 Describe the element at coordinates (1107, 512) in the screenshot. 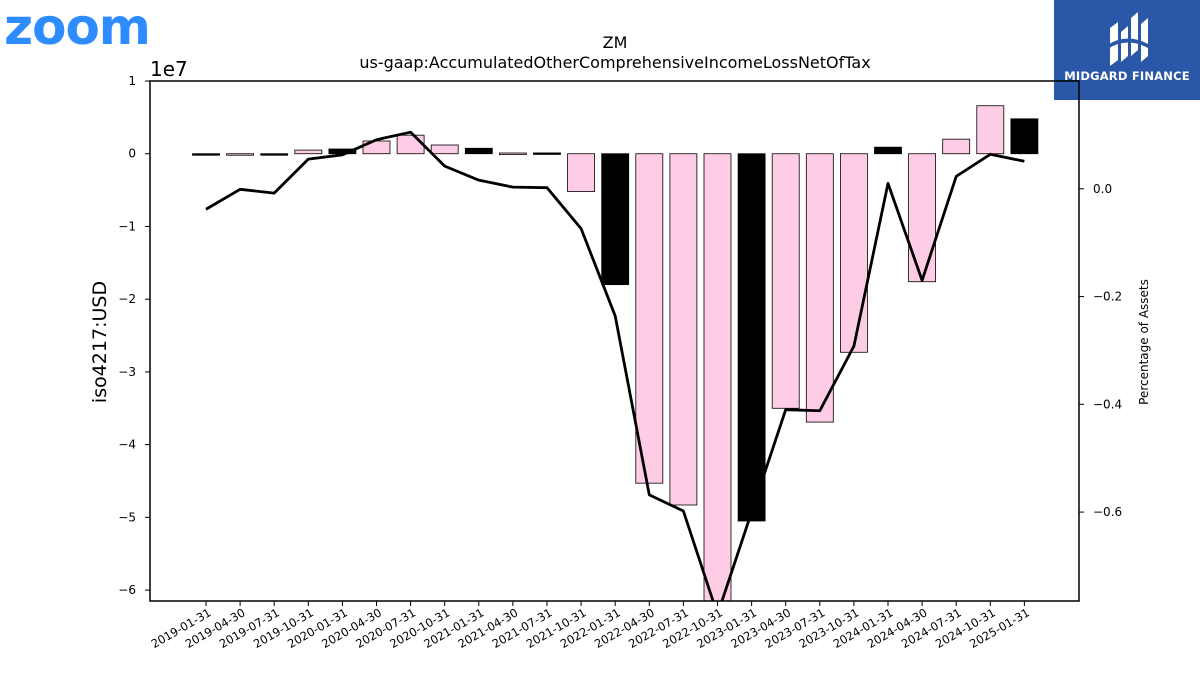

I see `y2-tick-label: −0.6` at that location.